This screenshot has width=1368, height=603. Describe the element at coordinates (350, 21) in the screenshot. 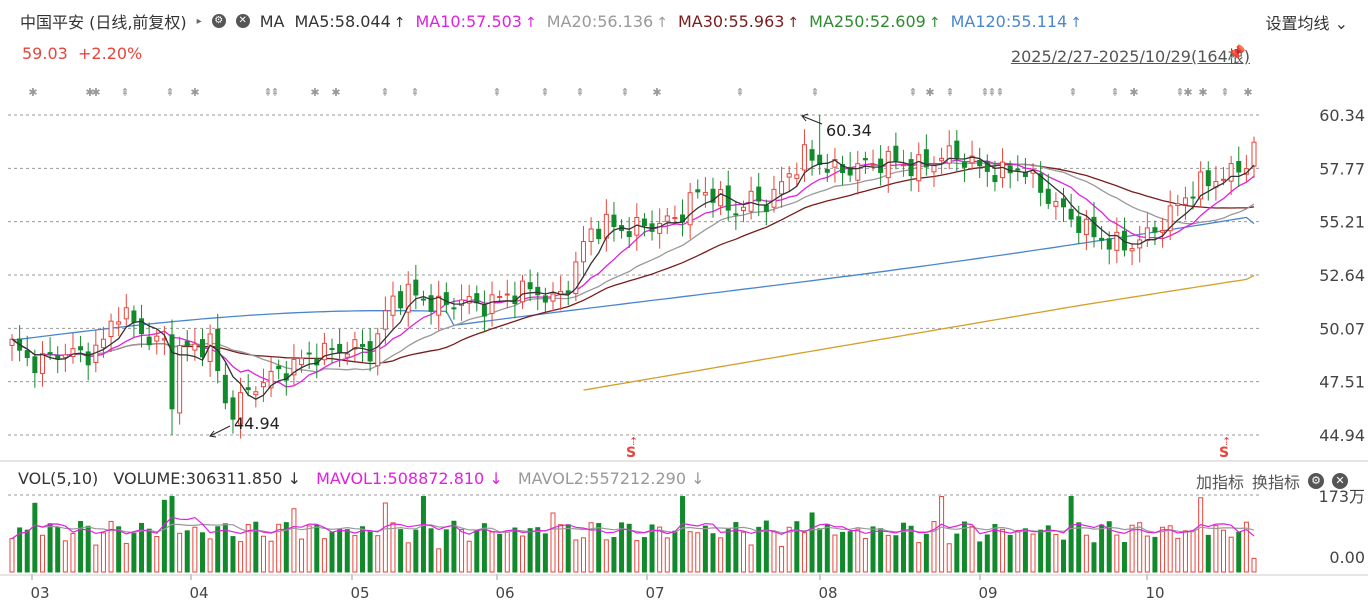

I see `ma5-value: MA5:58.044 ↑` at that location.